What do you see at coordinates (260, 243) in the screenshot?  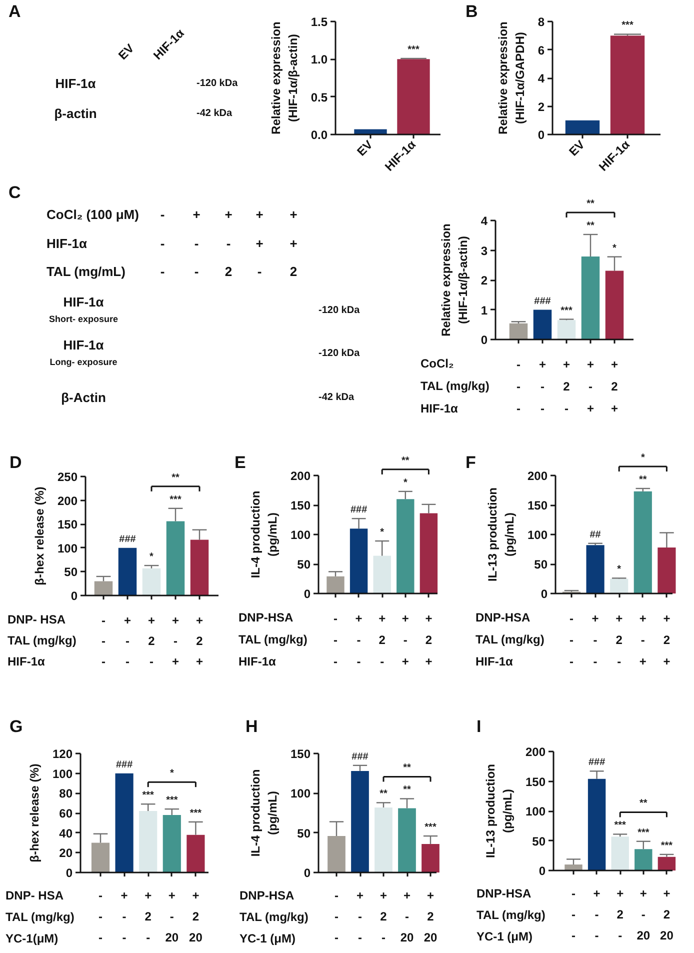 I see `category-label: + + -` at bounding box center [260, 243].